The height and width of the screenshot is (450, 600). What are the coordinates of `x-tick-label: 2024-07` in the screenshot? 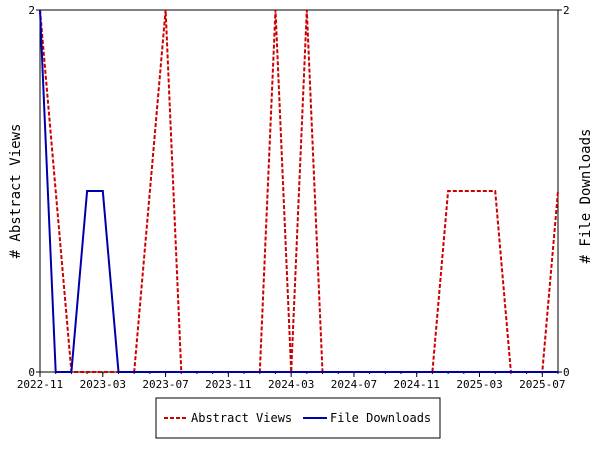 It's located at (354, 384).